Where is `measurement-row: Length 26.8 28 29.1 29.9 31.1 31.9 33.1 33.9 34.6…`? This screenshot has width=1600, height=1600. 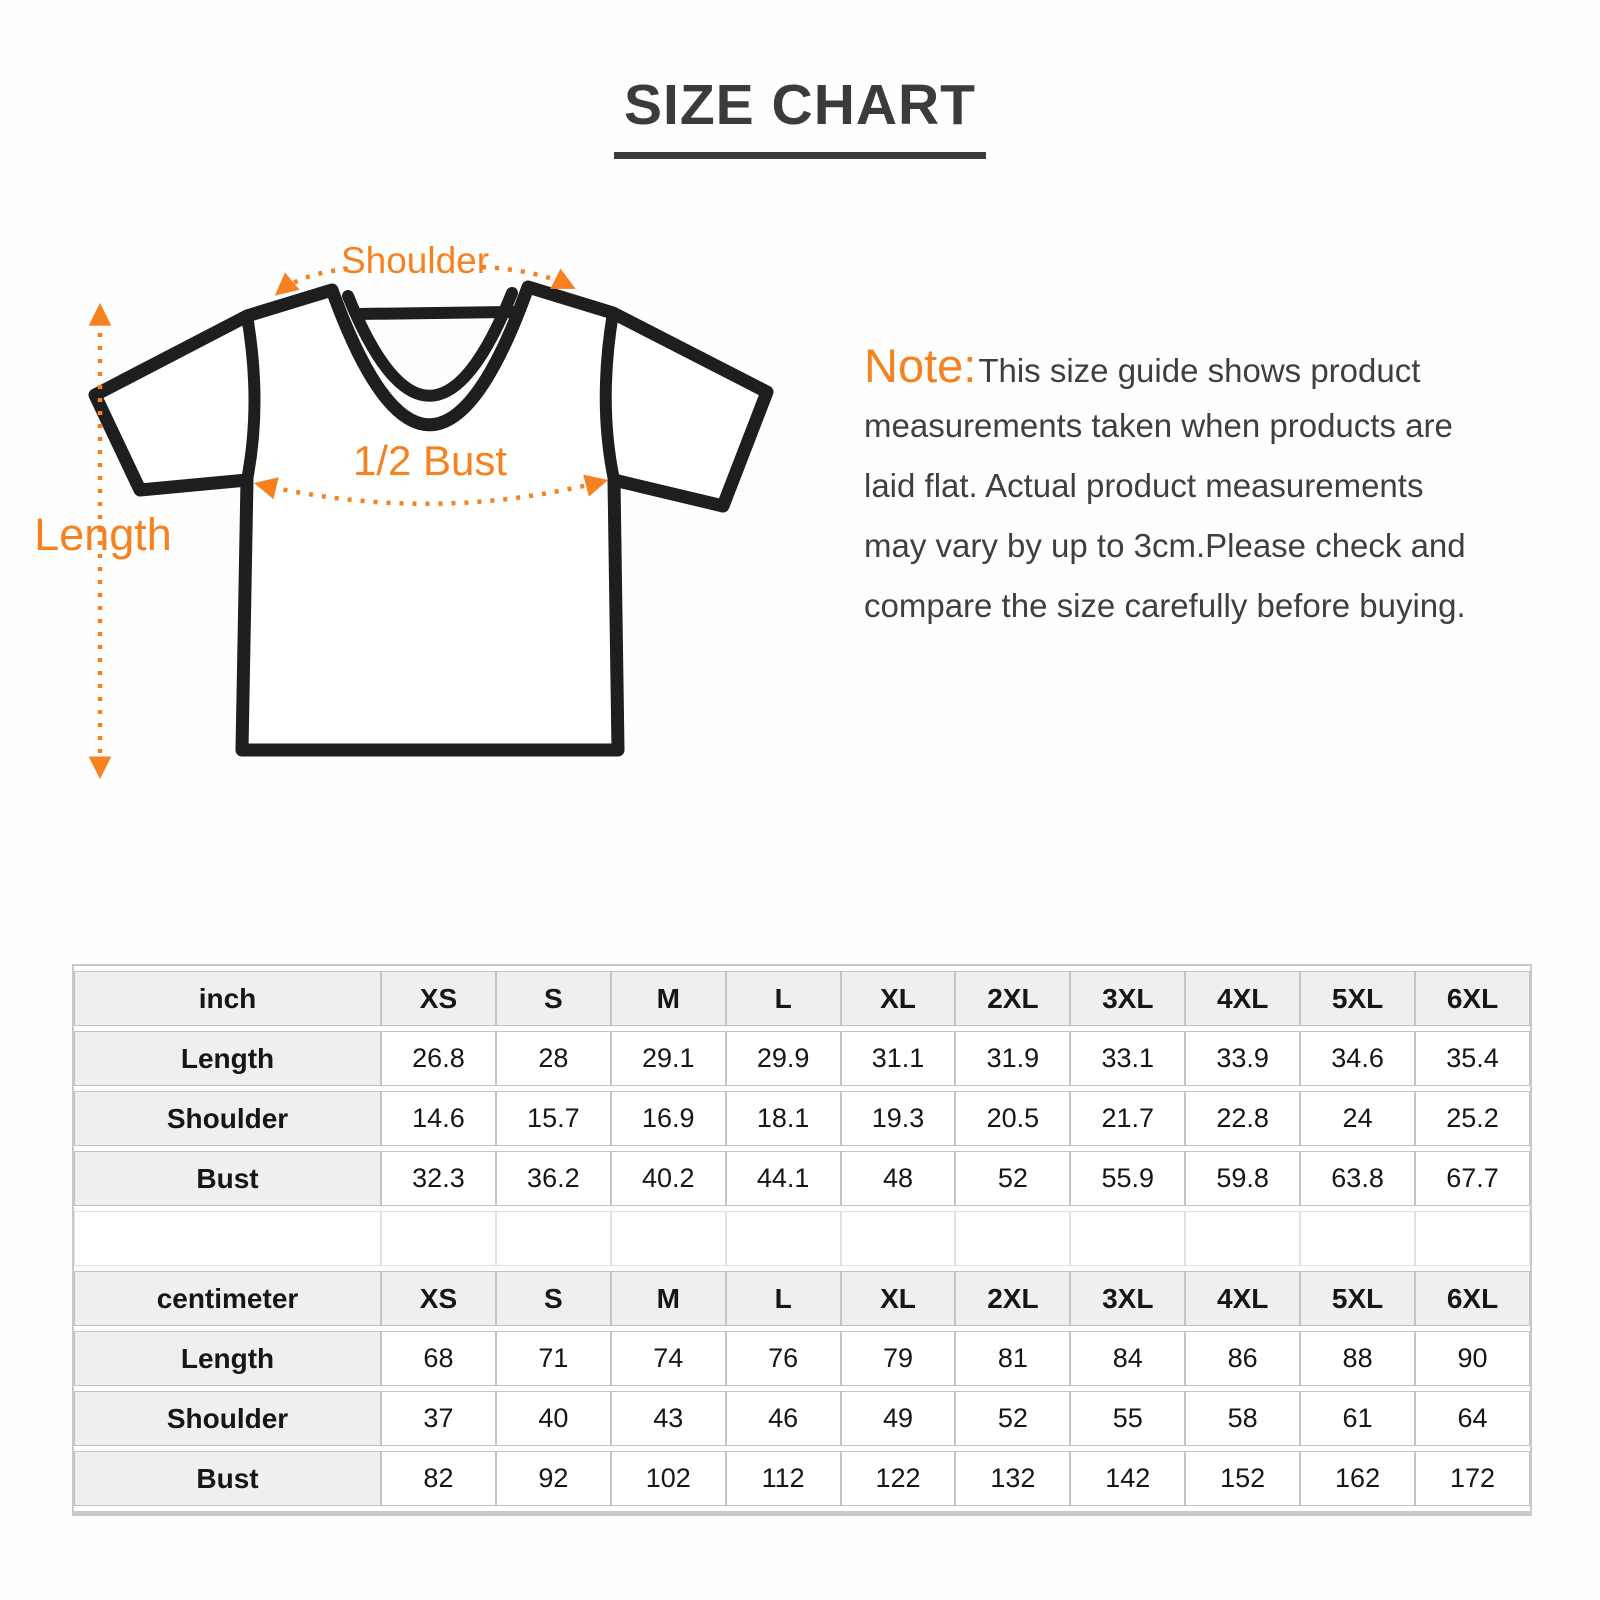
measurement-row: Length 26.8 28 29.1 29.9 31.1 31.9 33.1 33.9 34.6… is located at coordinates (802, 1058).